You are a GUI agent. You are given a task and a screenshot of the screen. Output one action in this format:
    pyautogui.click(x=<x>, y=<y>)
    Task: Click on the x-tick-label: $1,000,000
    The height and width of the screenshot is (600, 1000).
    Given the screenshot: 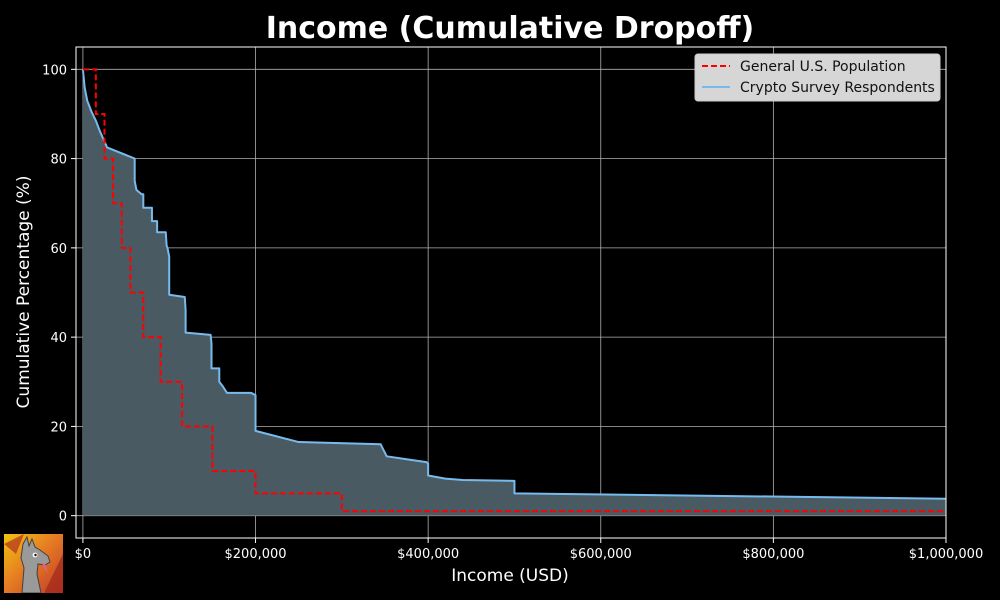 What is the action you would take?
    pyautogui.click(x=946, y=554)
    